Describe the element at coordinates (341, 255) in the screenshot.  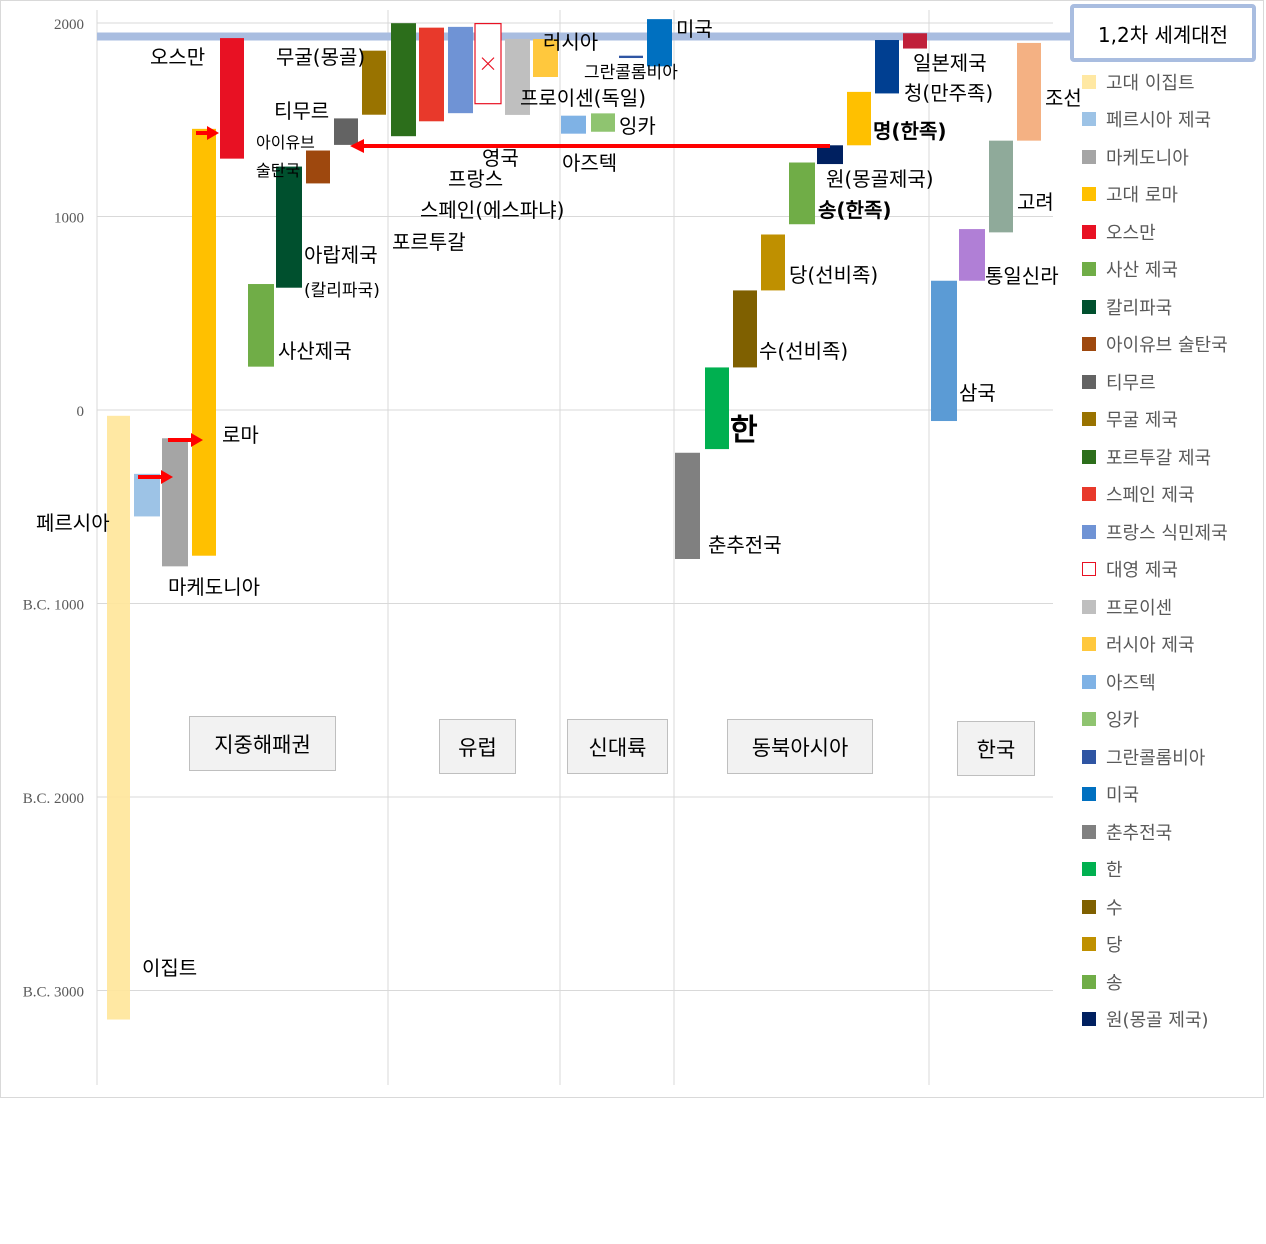
I see `label-칼리파국: 아랍제국` at that location.